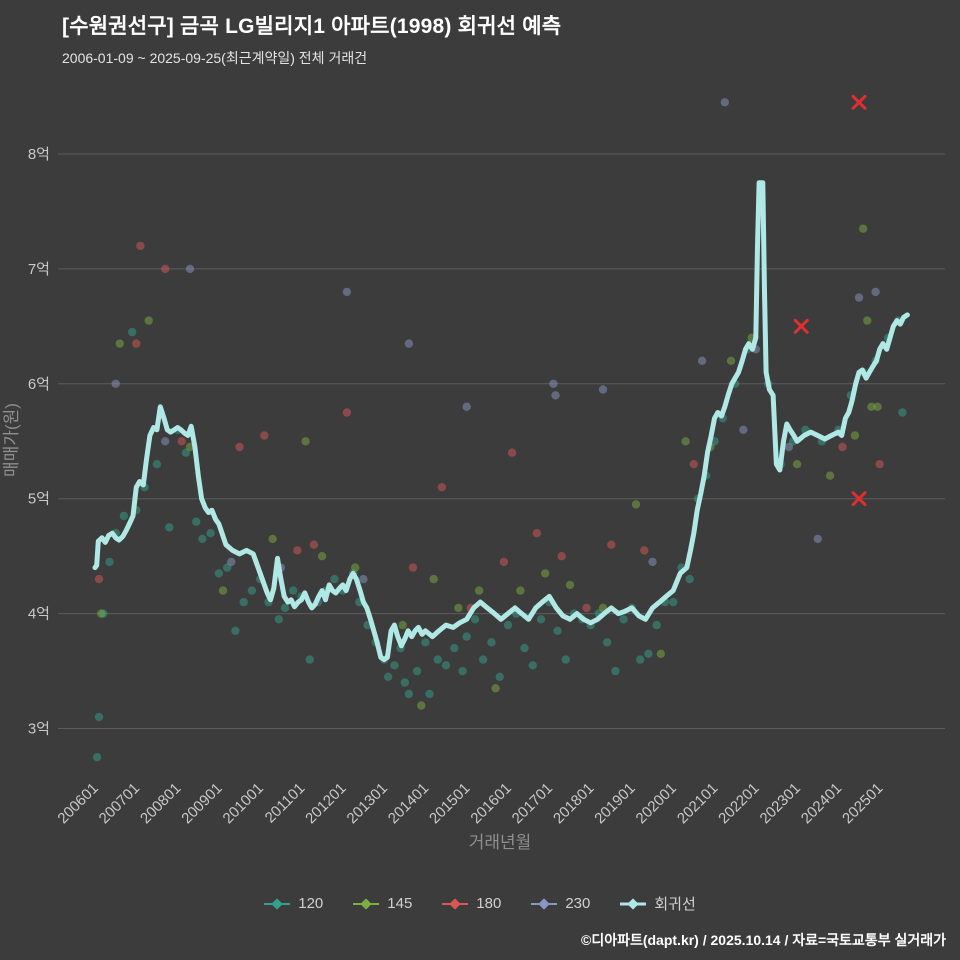  What do you see at coordinates (201, 803) in the screenshot?
I see `x-tick-label: 200901` at bounding box center [201, 803].